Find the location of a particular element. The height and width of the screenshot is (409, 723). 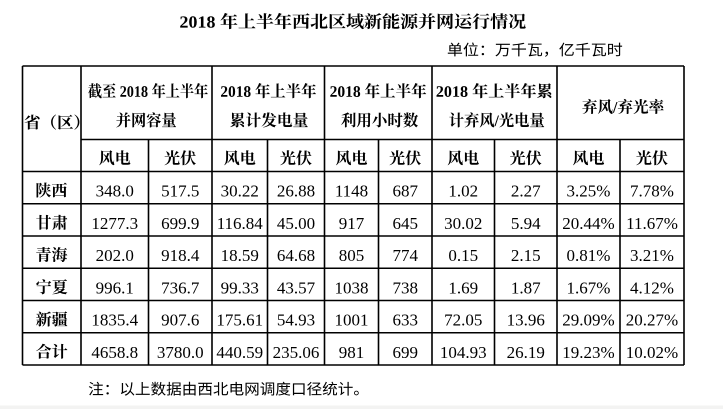

svg-text: 43.57 is located at coordinates (296, 287).